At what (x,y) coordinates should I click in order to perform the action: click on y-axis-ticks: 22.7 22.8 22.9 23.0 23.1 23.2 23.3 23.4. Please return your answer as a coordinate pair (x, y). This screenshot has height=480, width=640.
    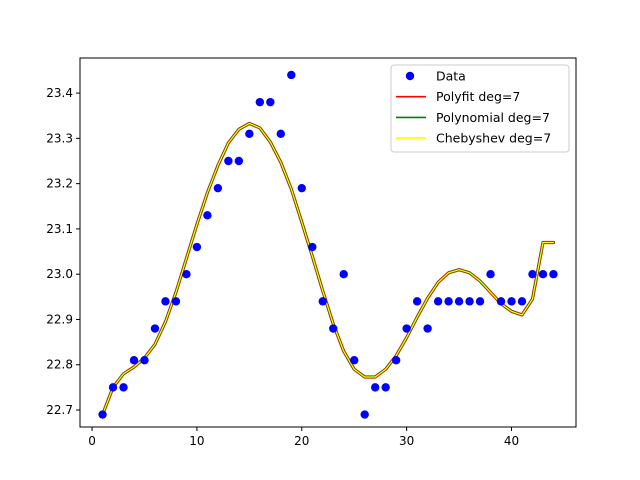
    Looking at the image, I should click on (63, 251).